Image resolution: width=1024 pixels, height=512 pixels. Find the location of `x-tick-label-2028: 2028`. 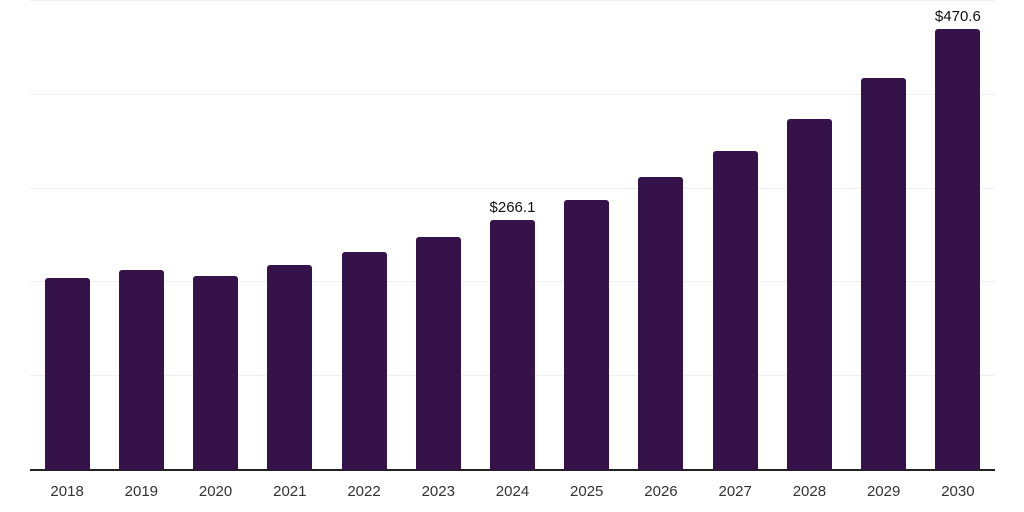

x-tick-label-2028: 2028 is located at coordinates (809, 491).